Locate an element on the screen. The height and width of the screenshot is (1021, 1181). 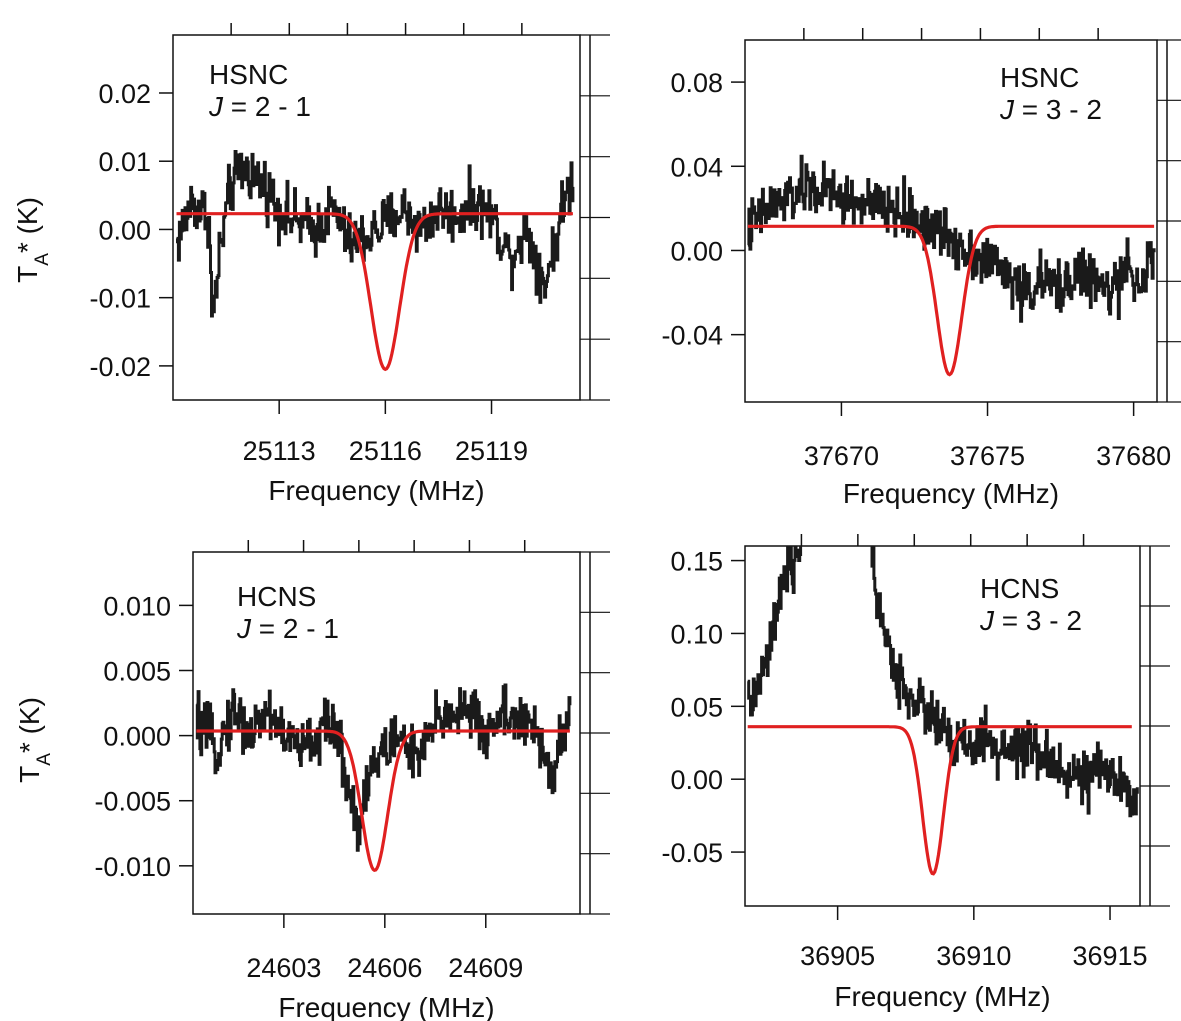
x-tick-label: 24603 is located at coordinates (283, 968).